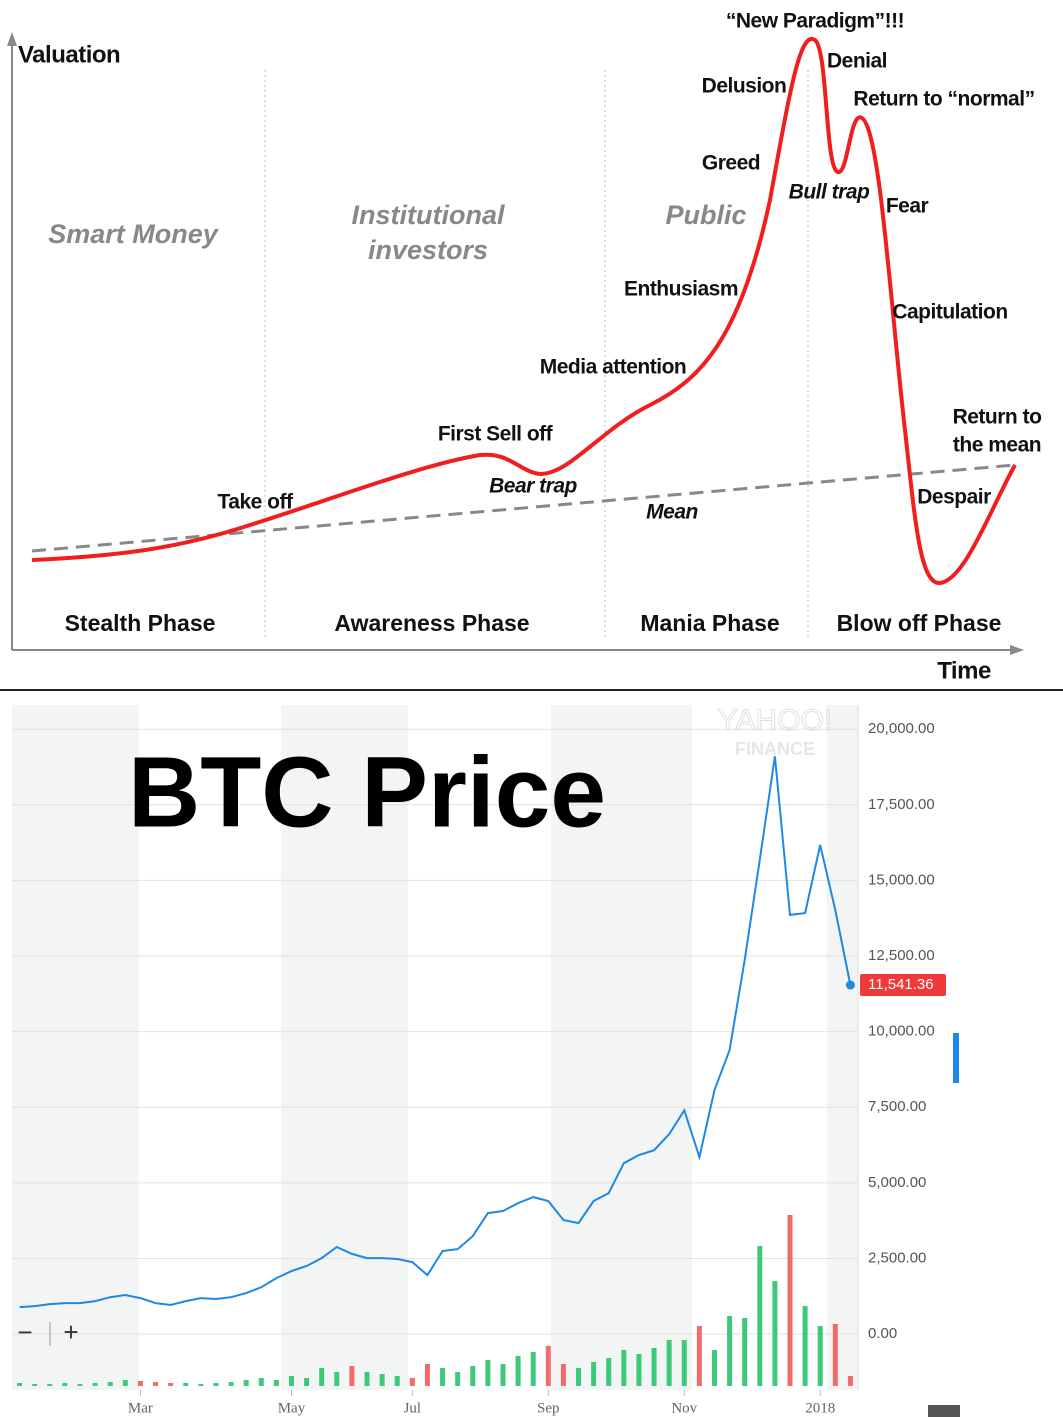 The height and width of the screenshot is (1417, 1063). What do you see at coordinates (907, 206) in the screenshot?
I see `stage-label: Fear` at bounding box center [907, 206].